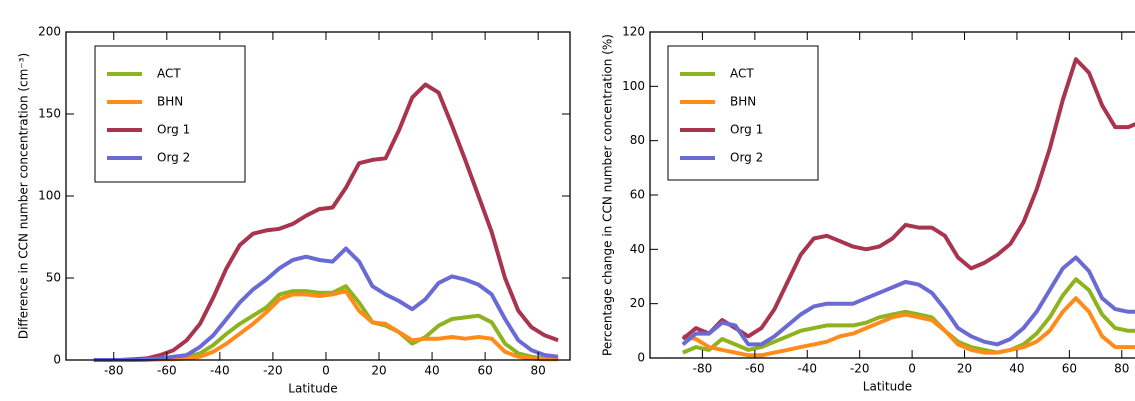 This screenshot has width=1135, height=401. What do you see at coordinates (633, 32) in the screenshot?
I see `y-tick-label: 120` at bounding box center [633, 32].